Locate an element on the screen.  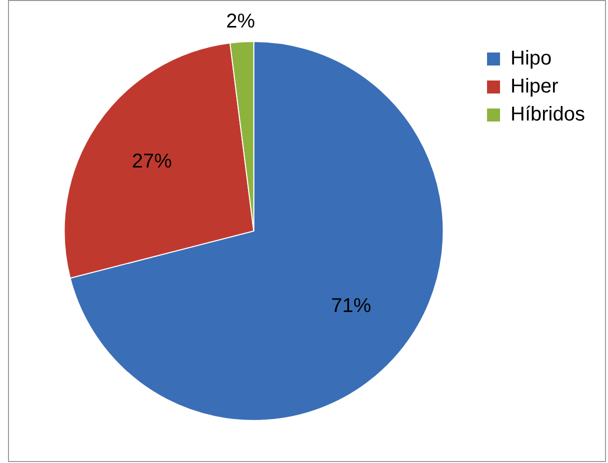
legend-label: Híbridos is located at coordinates (548, 115).